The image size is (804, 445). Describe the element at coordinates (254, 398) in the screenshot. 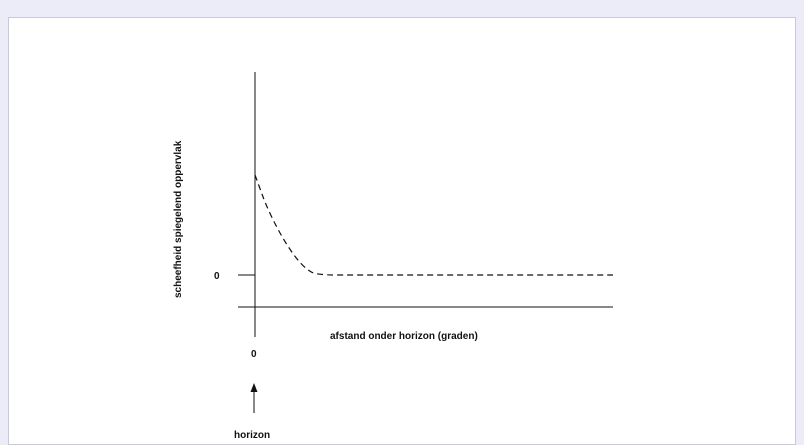

I see `arrow-up-icon` at that location.